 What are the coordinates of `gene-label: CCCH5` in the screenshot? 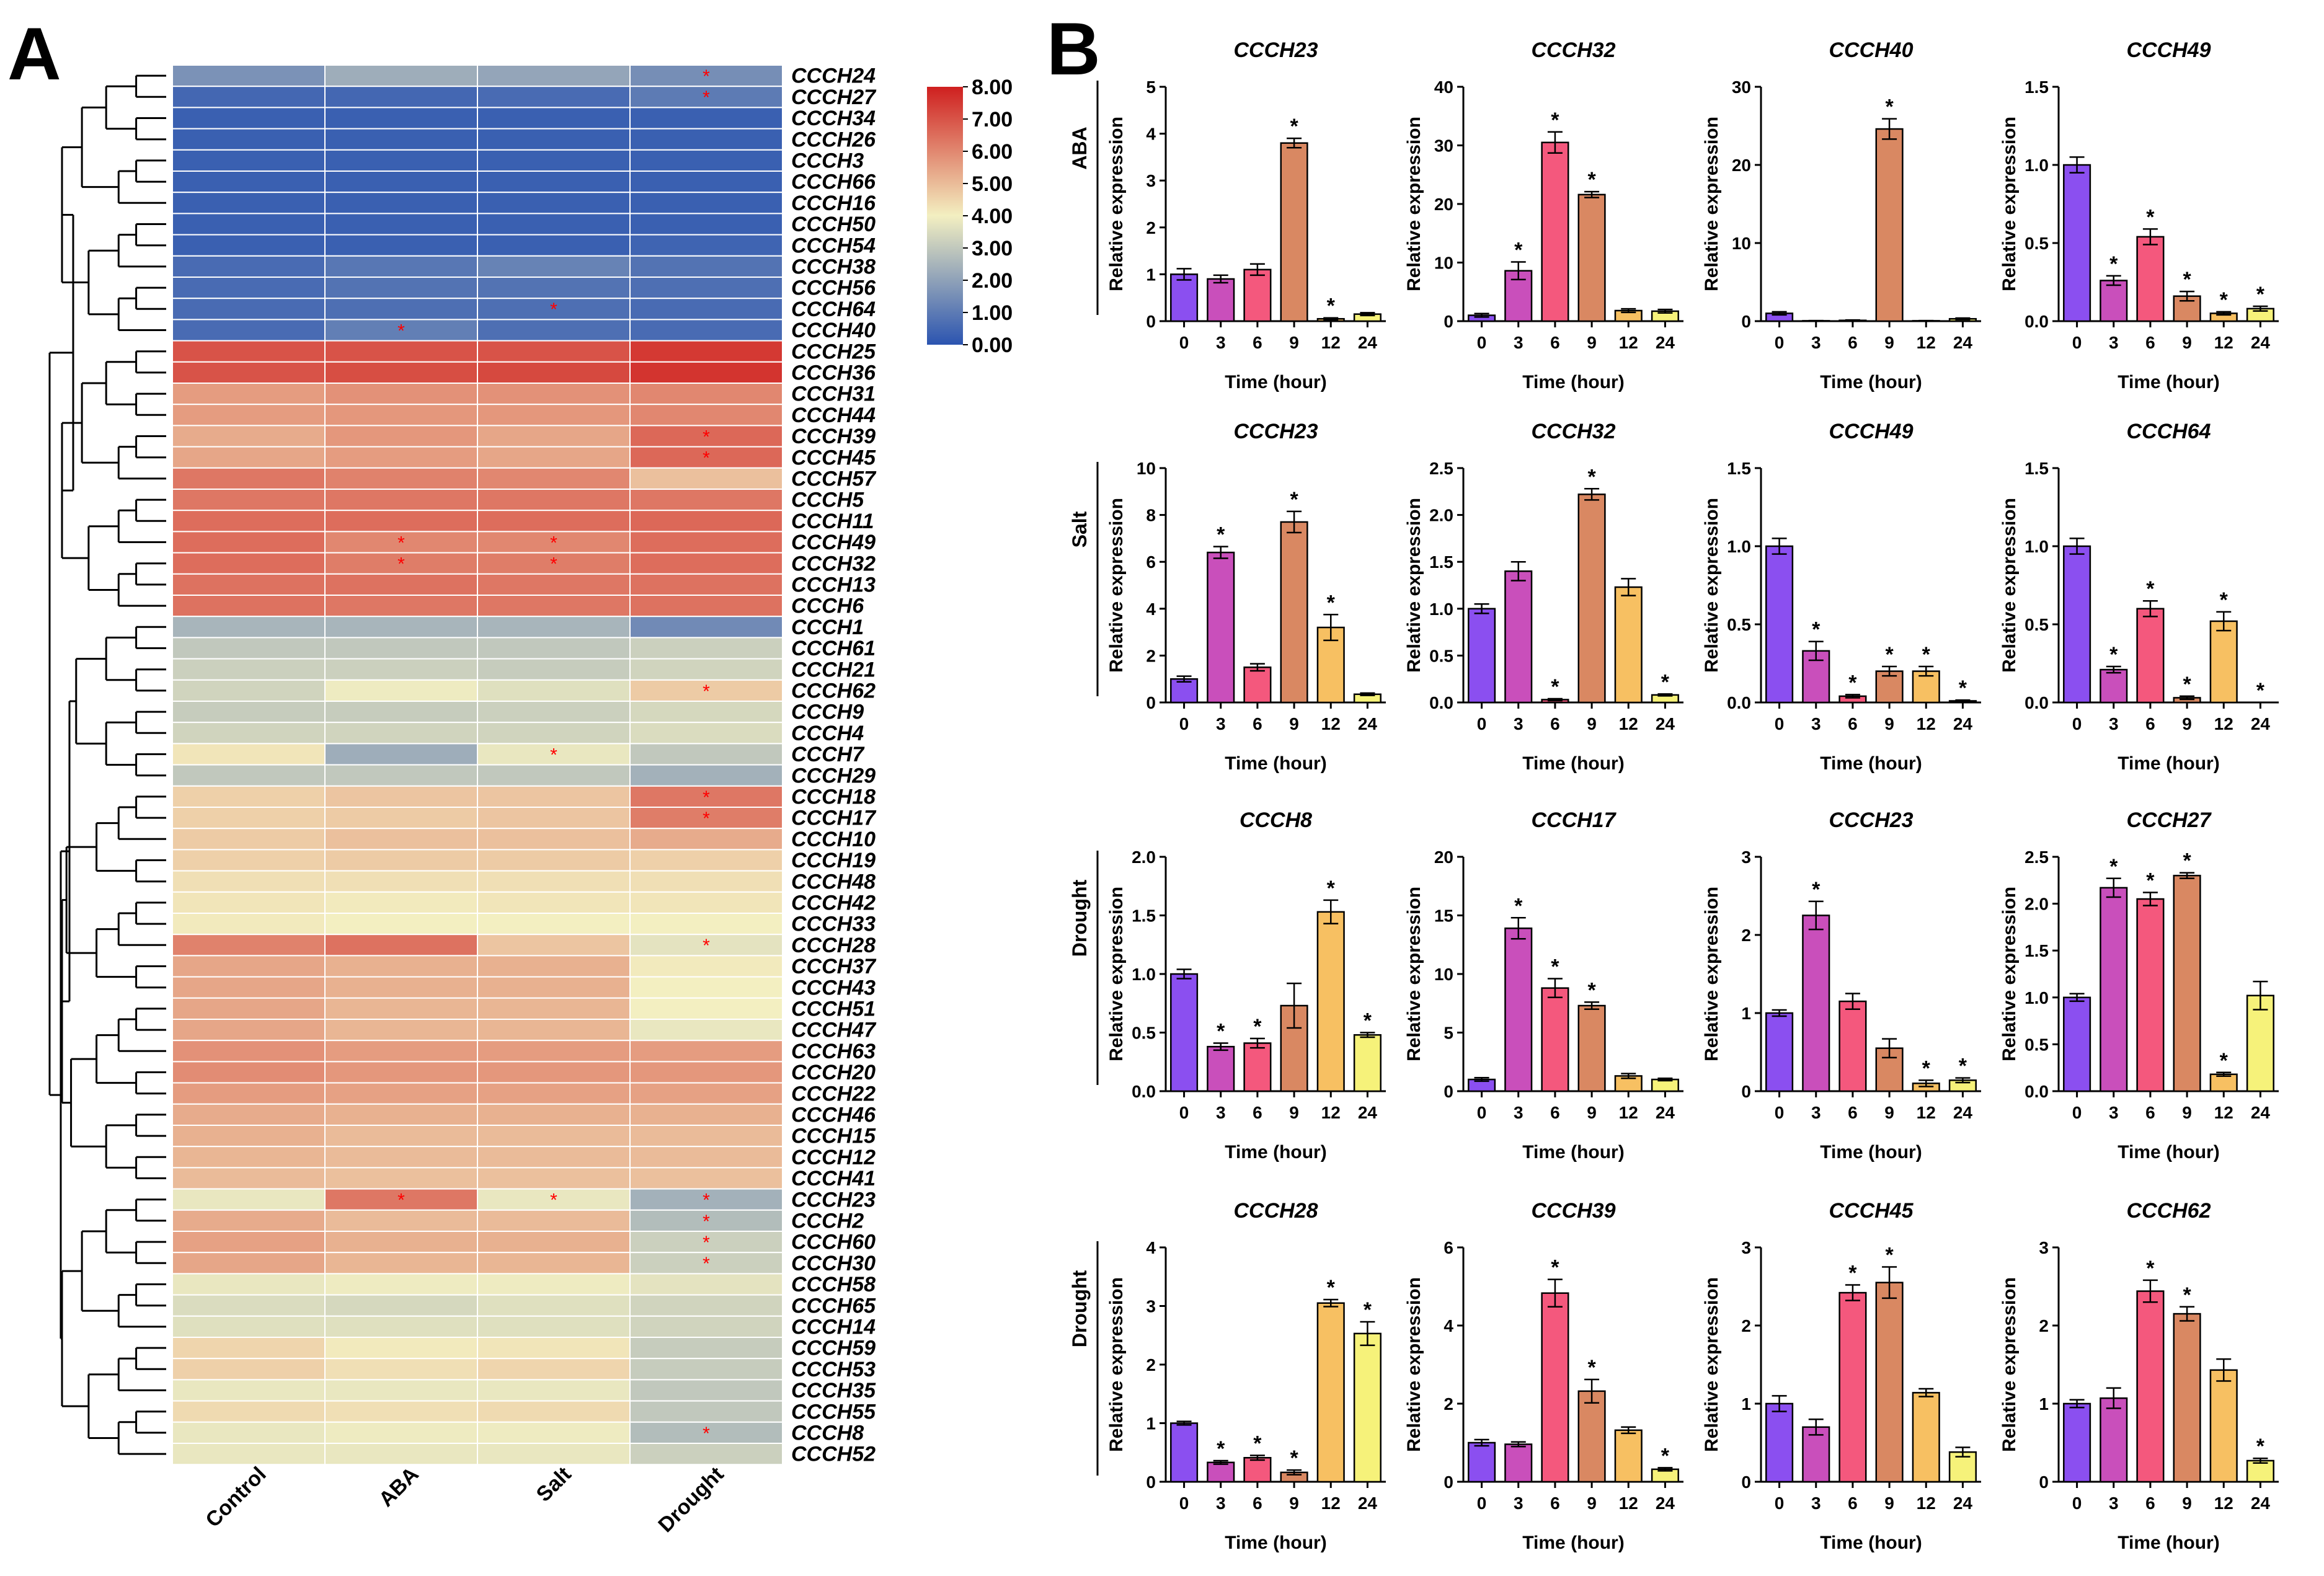 It's located at (827, 500).